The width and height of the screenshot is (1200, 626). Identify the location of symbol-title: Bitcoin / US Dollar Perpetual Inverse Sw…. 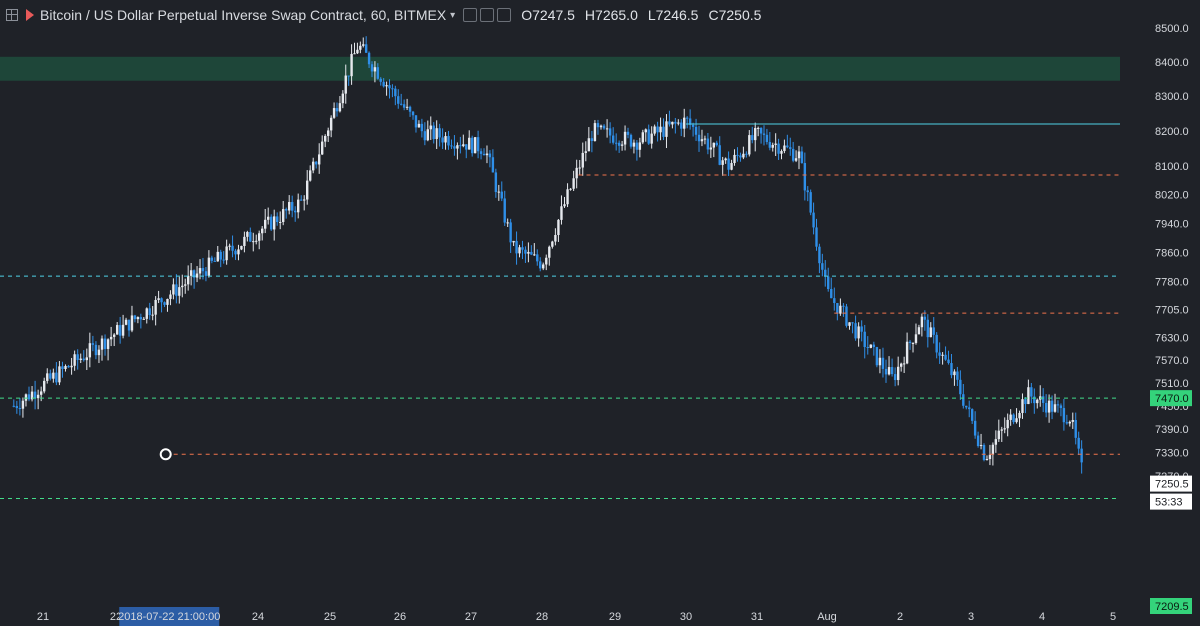
(243, 15).